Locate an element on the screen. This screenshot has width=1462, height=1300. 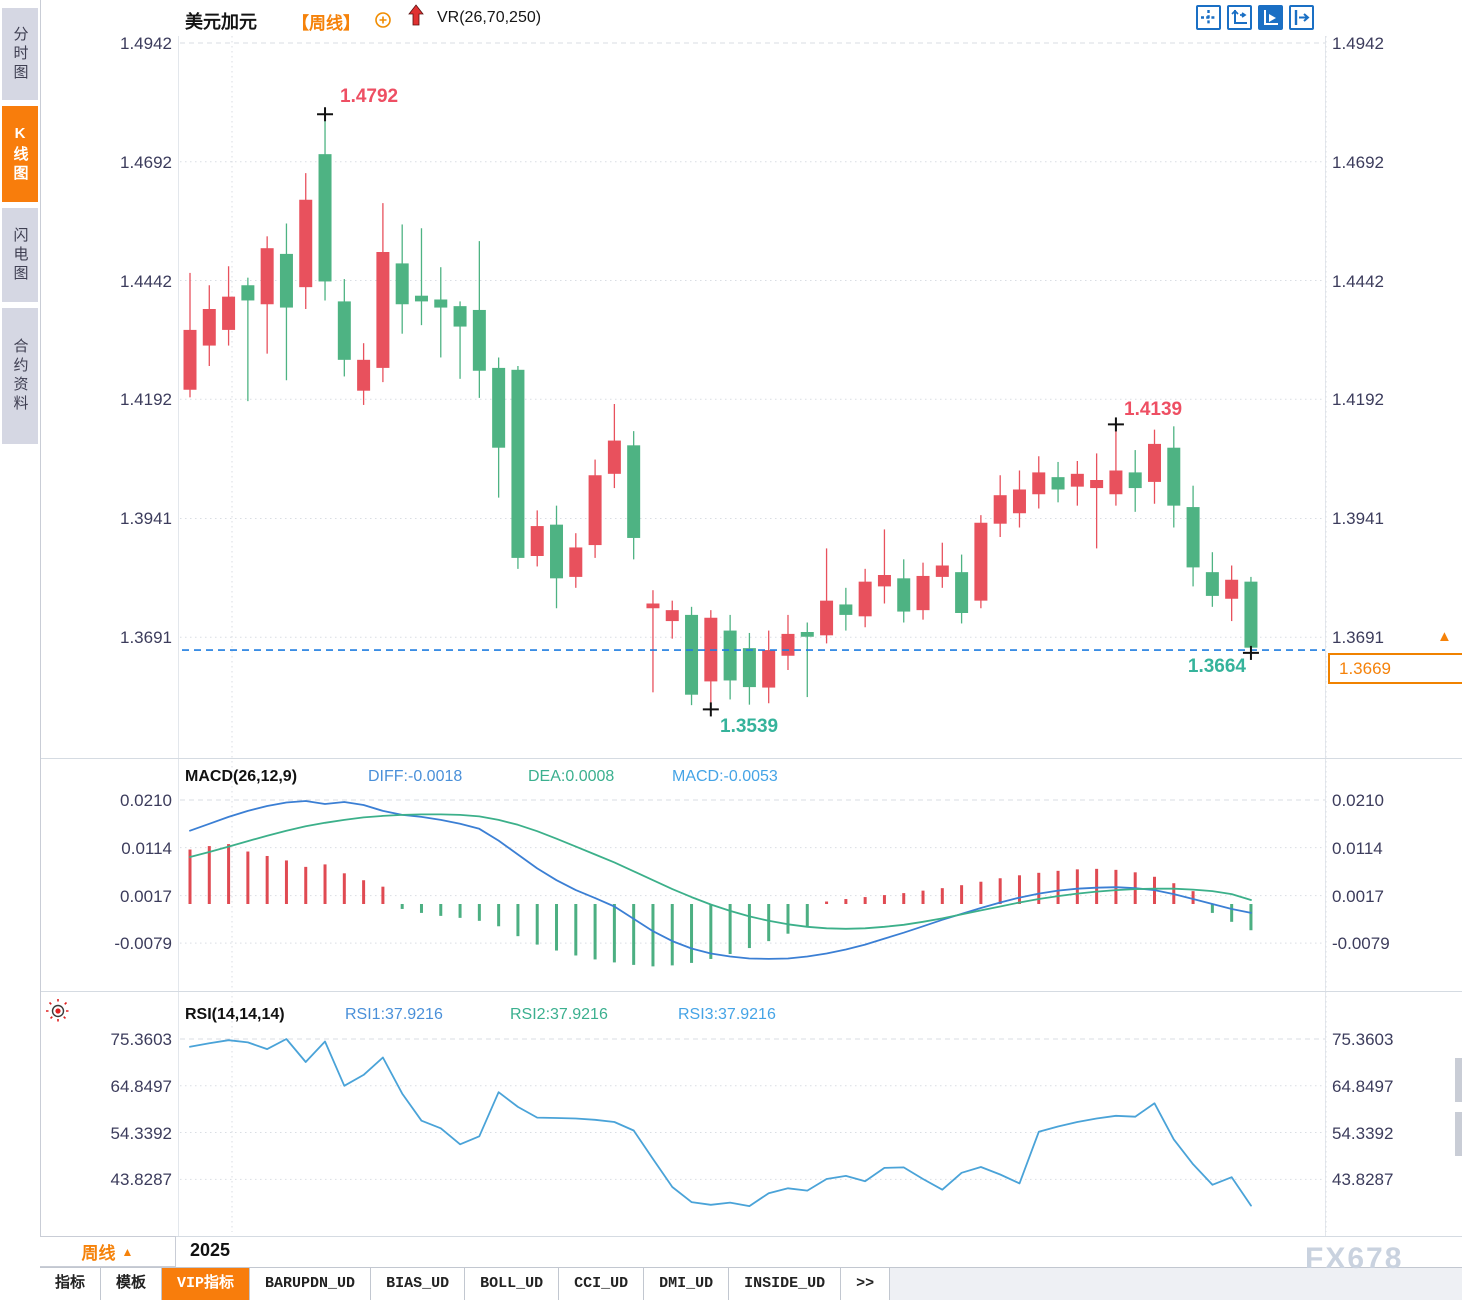
macd-macd-value: MACD:-0.0053 is located at coordinates (725, 776).